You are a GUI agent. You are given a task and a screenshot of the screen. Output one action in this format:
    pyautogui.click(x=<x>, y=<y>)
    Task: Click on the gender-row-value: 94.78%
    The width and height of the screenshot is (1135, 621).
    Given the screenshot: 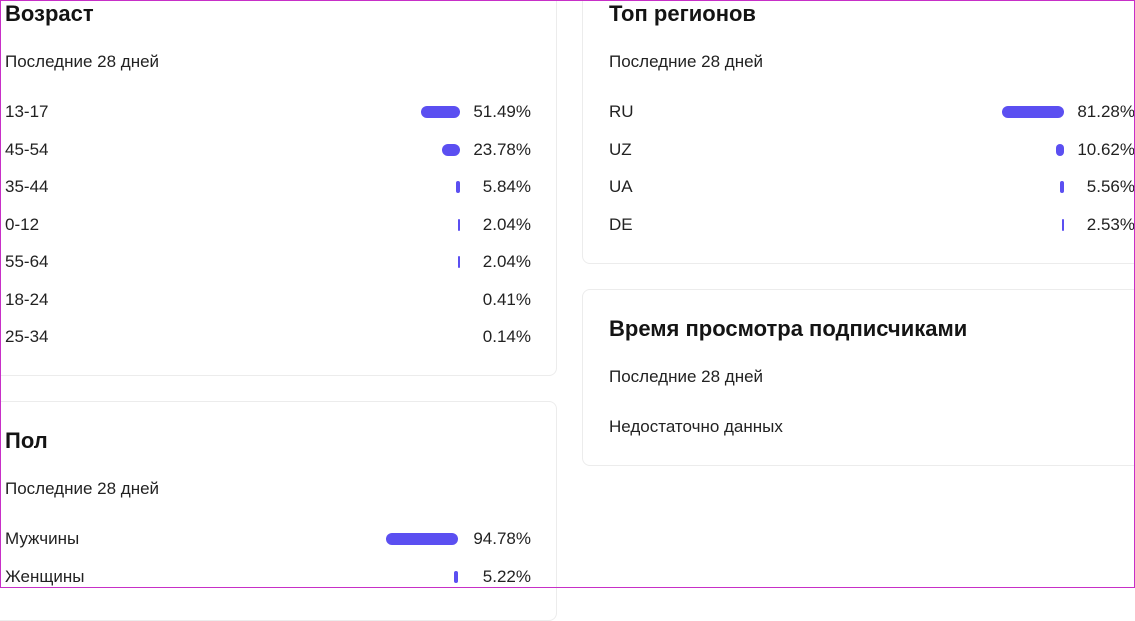 What is the action you would take?
    pyautogui.click(x=502, y=538)
    